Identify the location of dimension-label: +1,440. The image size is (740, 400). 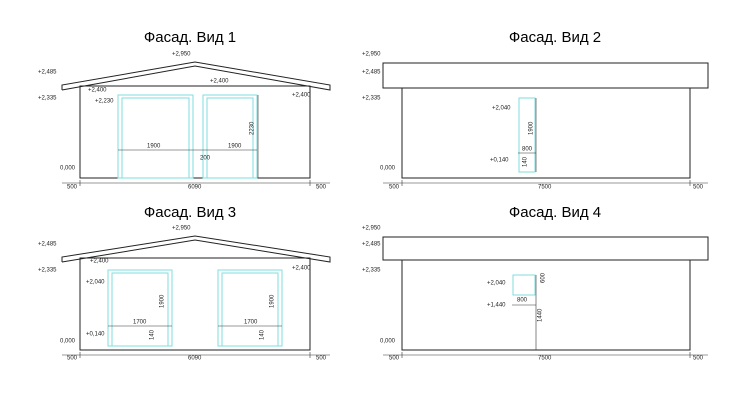
(496, 306).